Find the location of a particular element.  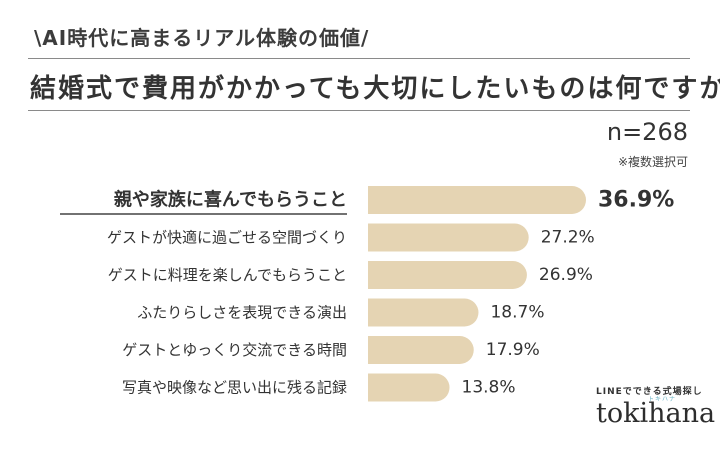

title-rule-bottom is located at coordinates (359, 110).